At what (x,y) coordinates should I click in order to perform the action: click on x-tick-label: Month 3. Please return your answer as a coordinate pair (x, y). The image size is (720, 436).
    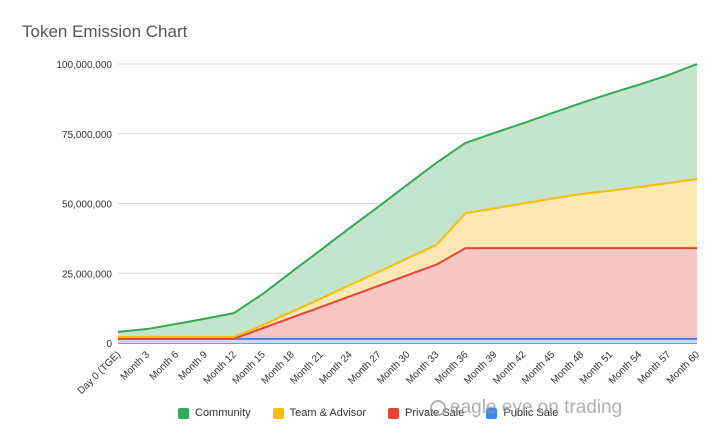
    Looking at the image, I should click on (136, 366).